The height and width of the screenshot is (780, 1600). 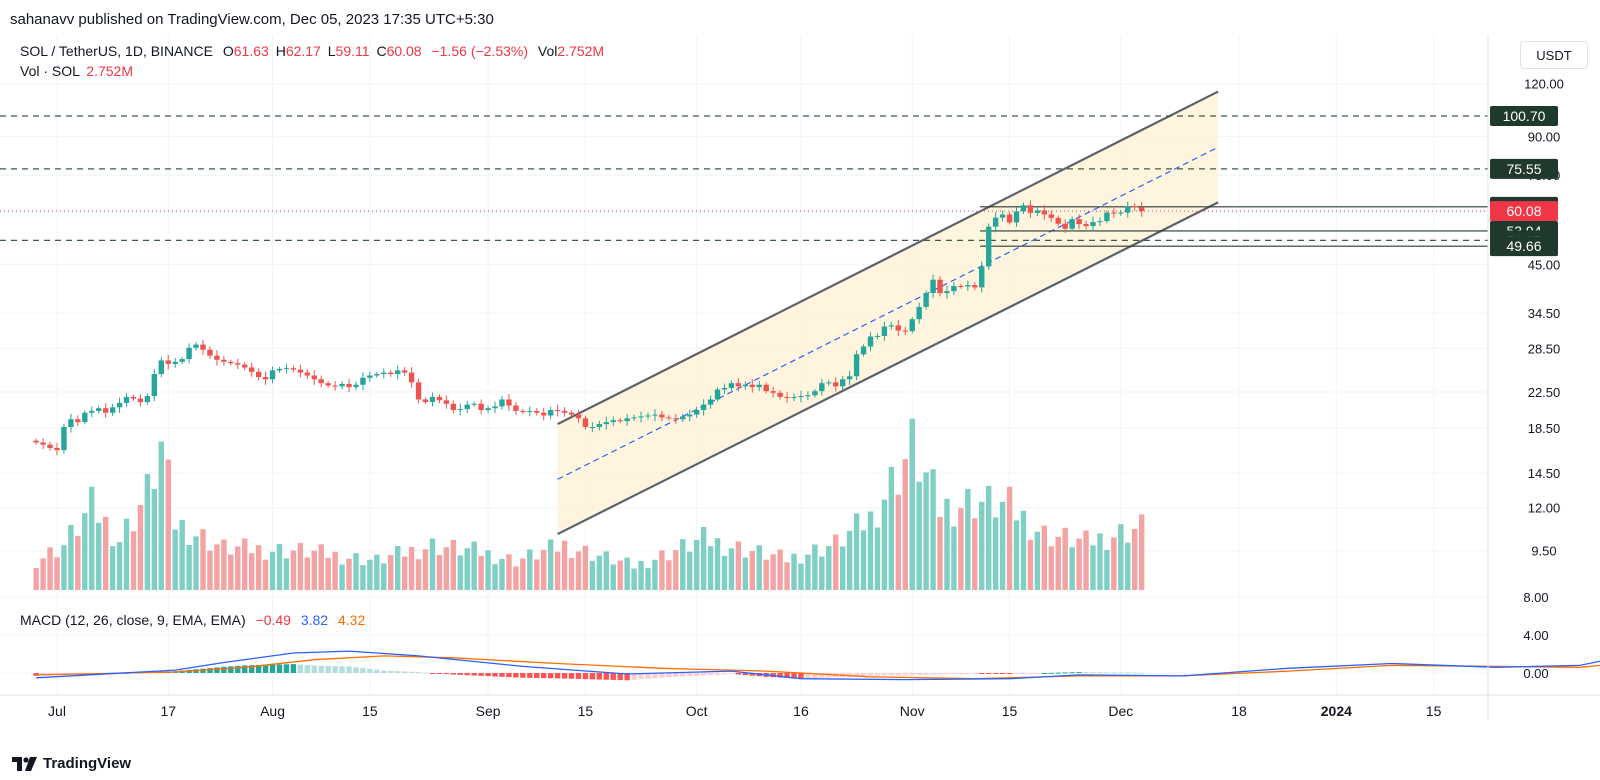 What do you see at coordinates (1544, 264) in the screenshot?
I see `price-tick-label: 45.00` at bounding box center [1544, 264].